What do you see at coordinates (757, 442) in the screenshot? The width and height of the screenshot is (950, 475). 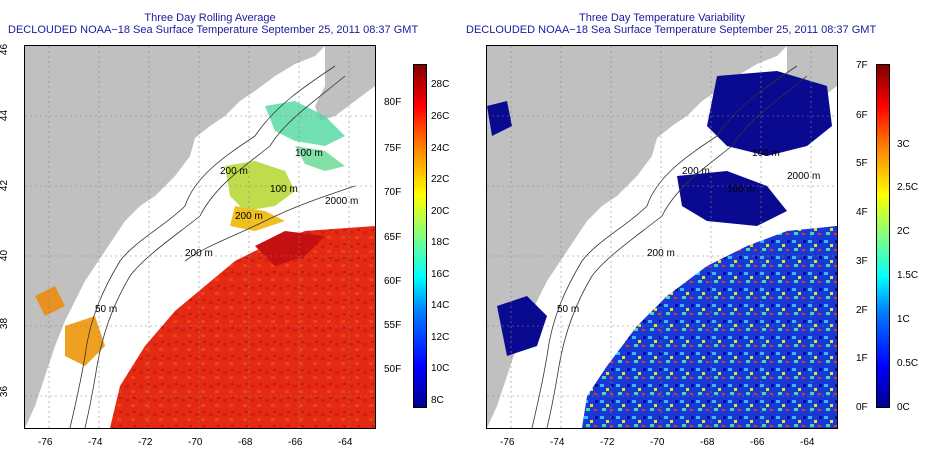 I see `right-x-tick: -66` at bounding box center [757, 442].